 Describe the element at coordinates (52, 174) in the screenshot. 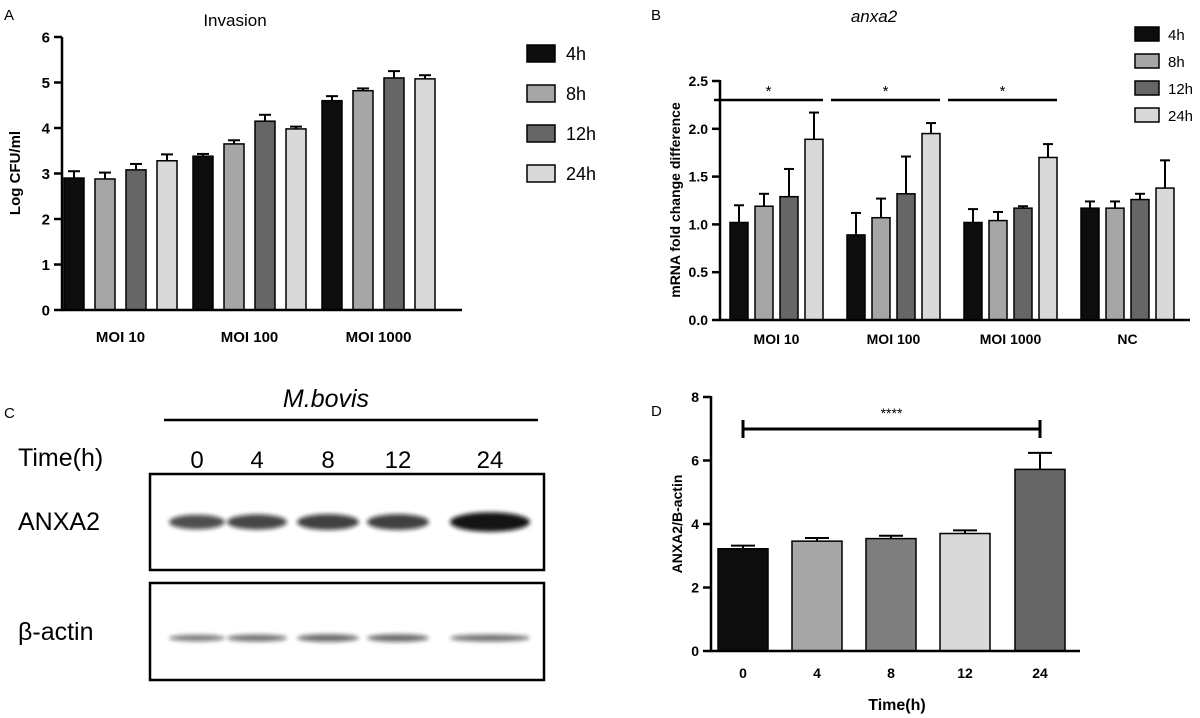

I see `panel-a-y-axis: 0 1 2 3 4 5 6` at that location.